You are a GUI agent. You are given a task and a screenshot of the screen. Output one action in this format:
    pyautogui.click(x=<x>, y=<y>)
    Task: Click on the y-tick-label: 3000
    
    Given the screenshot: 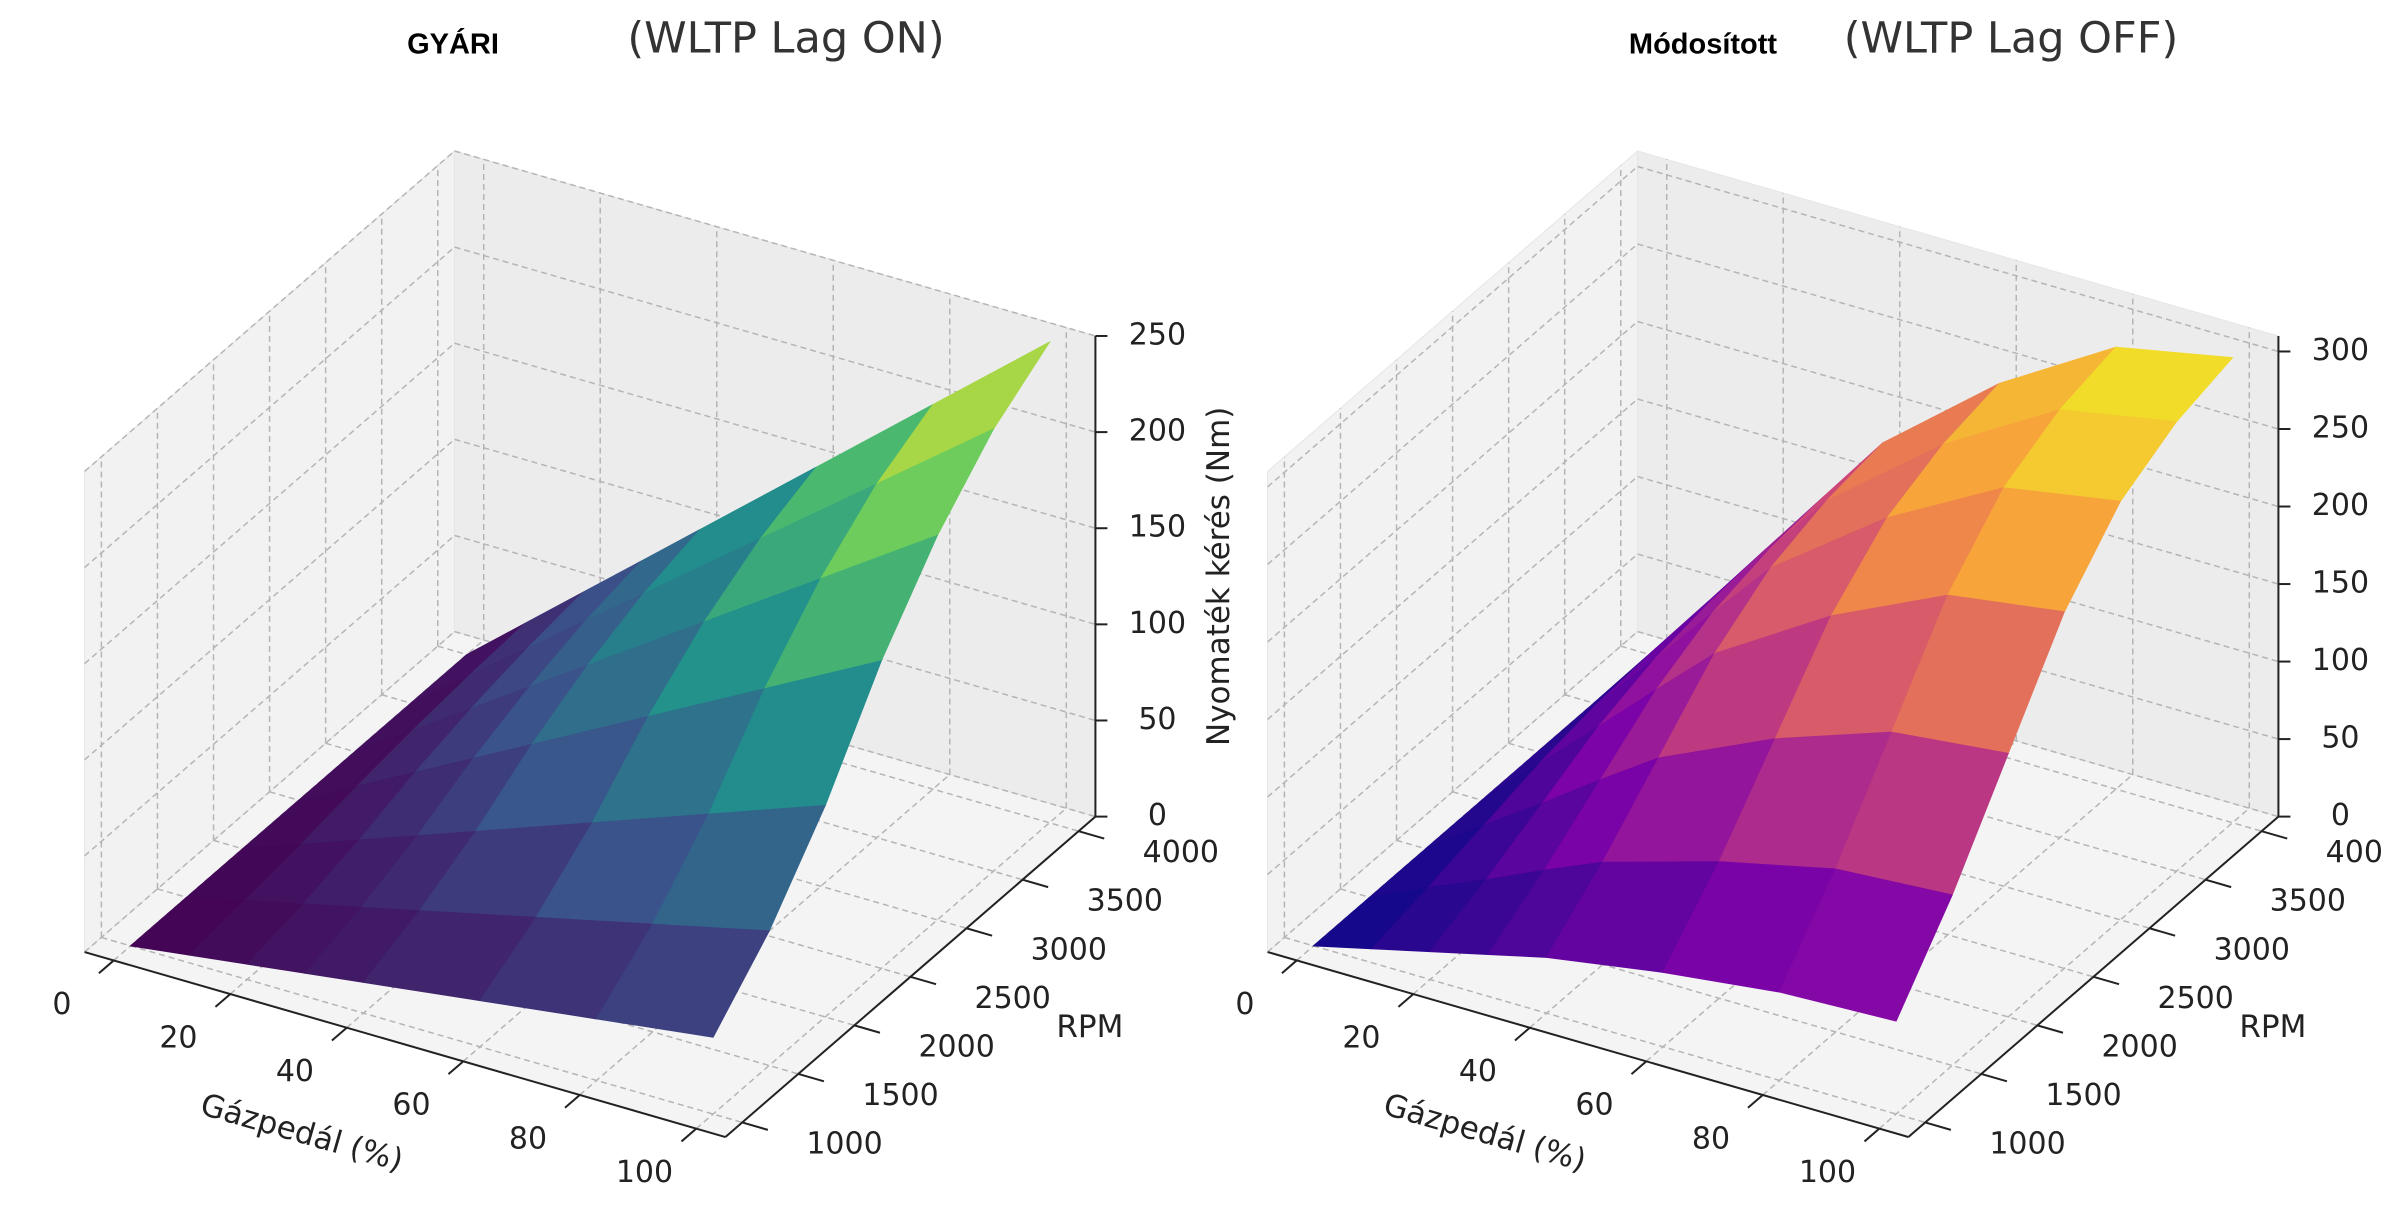 What is the action you would take?
    pyautogui.click(x=1069, y=949)
    